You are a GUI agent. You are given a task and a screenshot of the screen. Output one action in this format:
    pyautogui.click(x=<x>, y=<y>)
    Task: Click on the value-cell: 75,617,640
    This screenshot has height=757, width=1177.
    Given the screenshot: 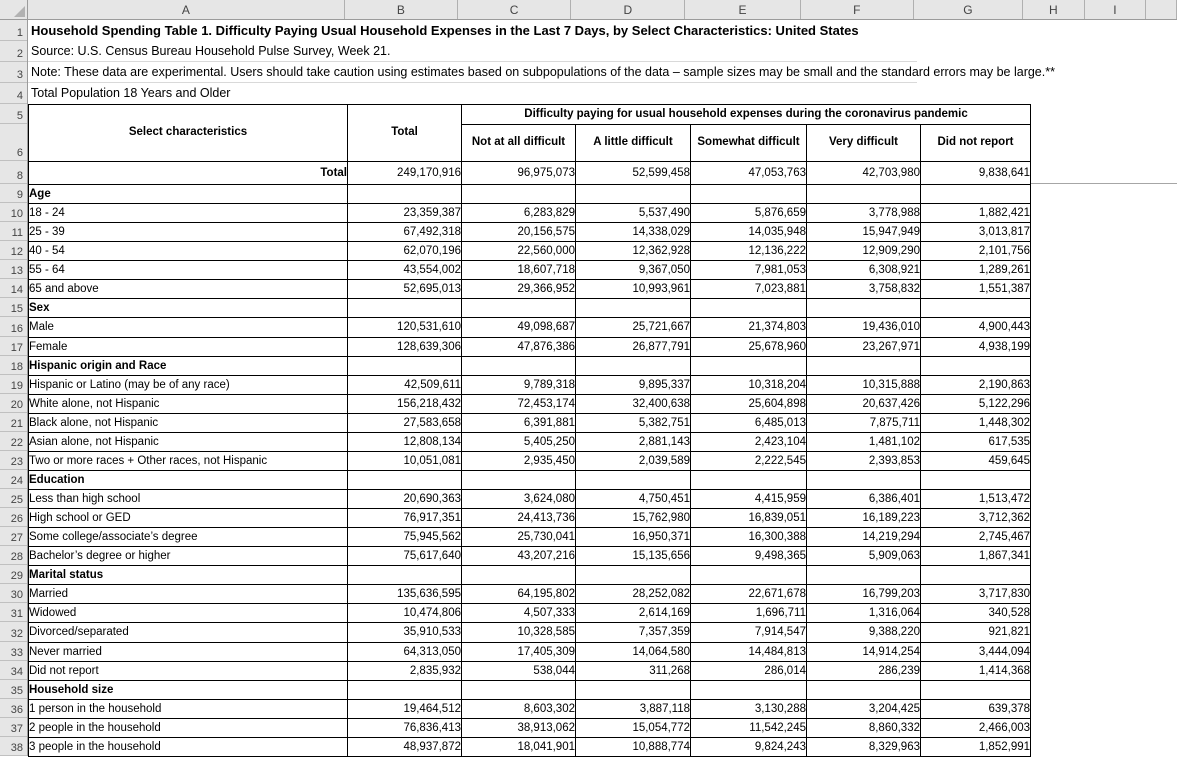 What is the action you would take?
    pyautogui.click(x=404, y=556)
    